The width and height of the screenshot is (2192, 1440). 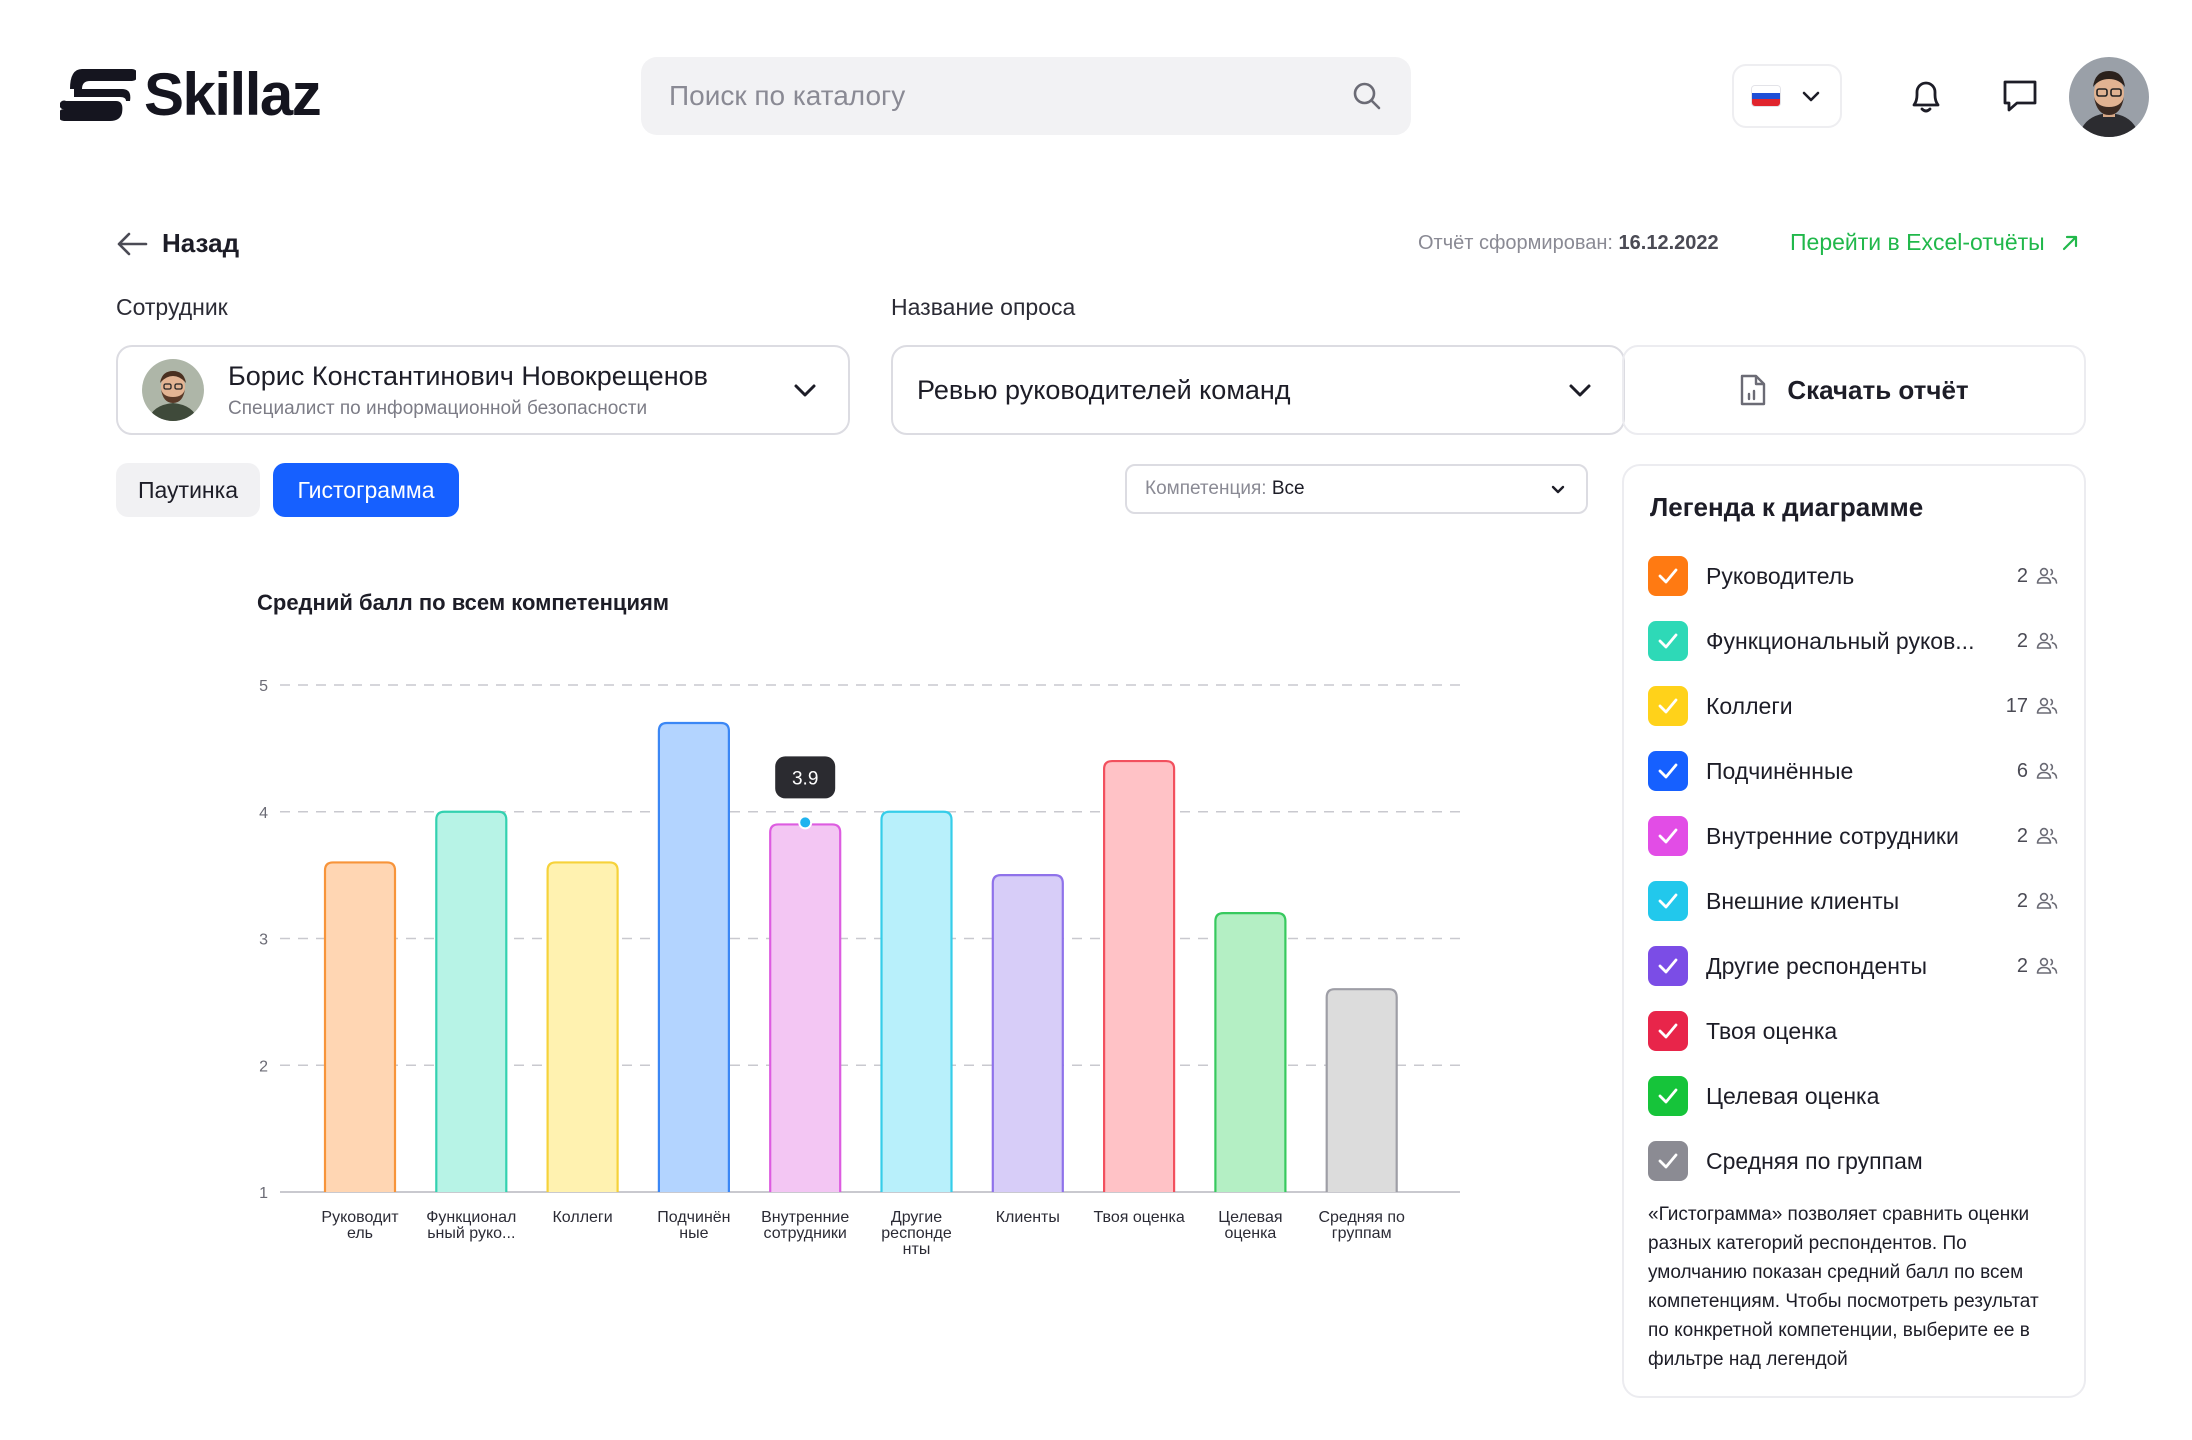 I want to click on competency-filter: Компетенция: Все, so click(x=1356, y=489).